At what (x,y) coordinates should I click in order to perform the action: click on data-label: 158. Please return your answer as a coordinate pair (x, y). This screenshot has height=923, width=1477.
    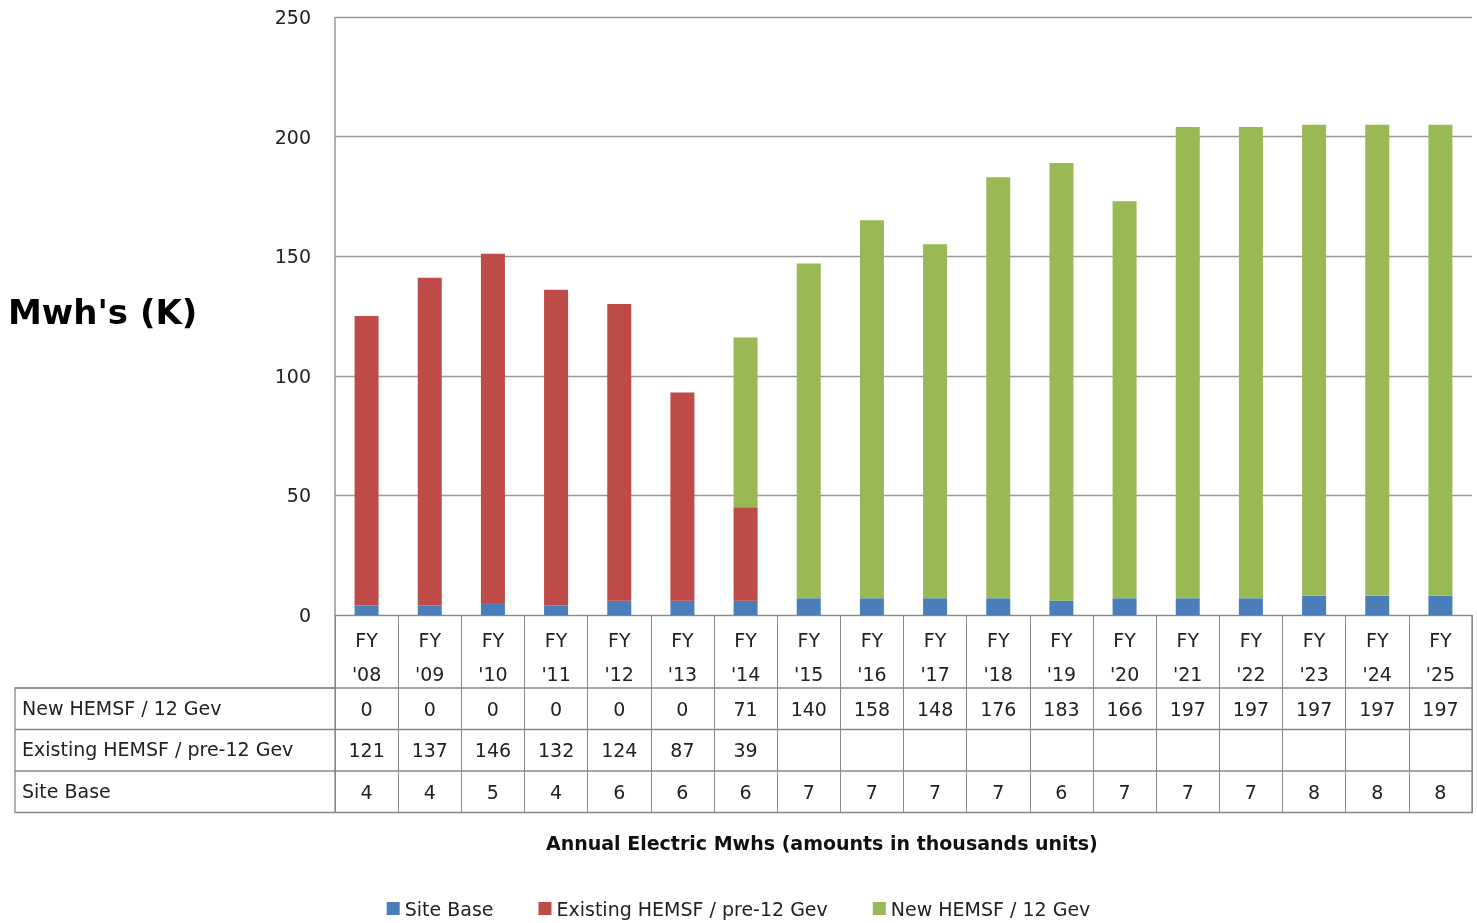
    Looking at the image, I should click on (872, 708).